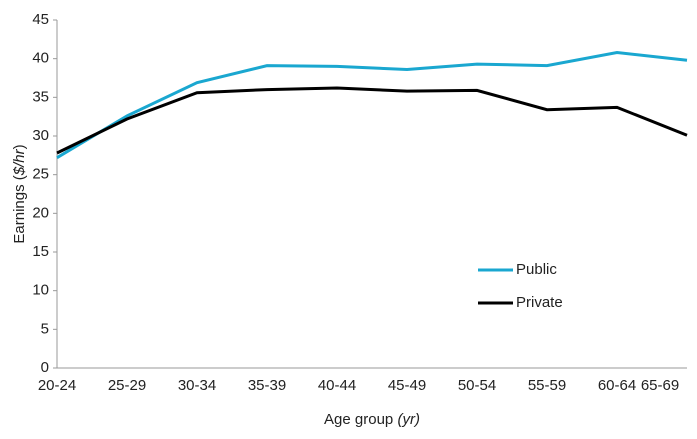 Image resolution: width=697 pixels, height=439 pixels. Describe the element at coordinates (40, 19) in the screenshot. I see `y-tick-label: 45` at that location.